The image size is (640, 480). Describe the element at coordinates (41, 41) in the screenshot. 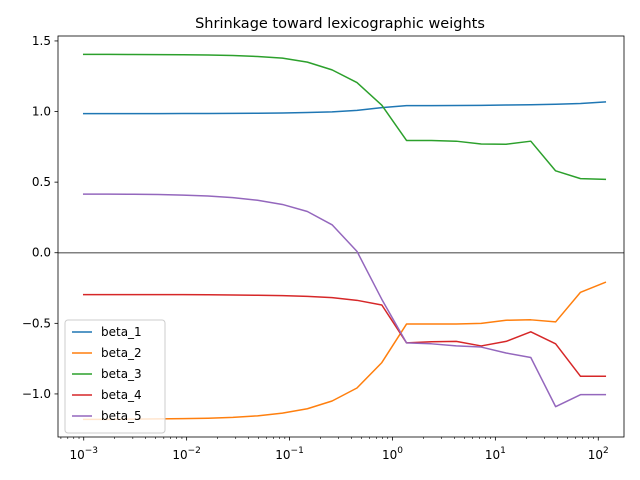

I see `y-tick-label: 1.5` at that location.